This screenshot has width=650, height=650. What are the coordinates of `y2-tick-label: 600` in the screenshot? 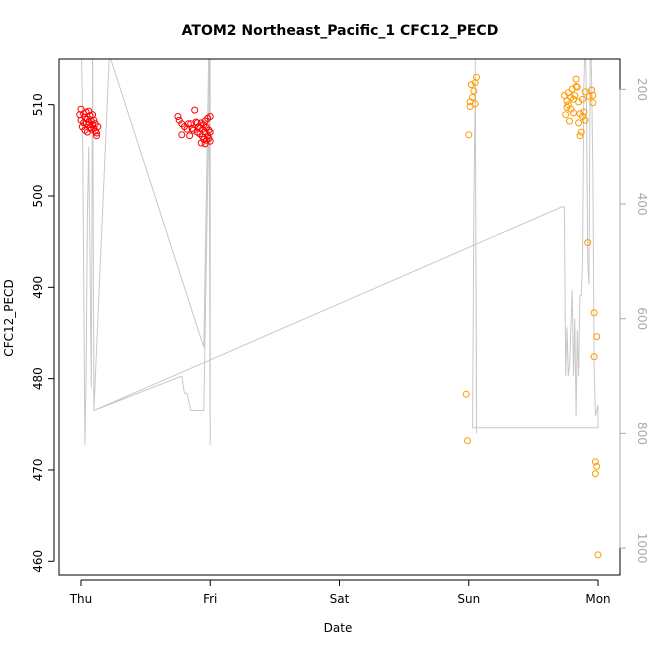 It's located at (642, 318).